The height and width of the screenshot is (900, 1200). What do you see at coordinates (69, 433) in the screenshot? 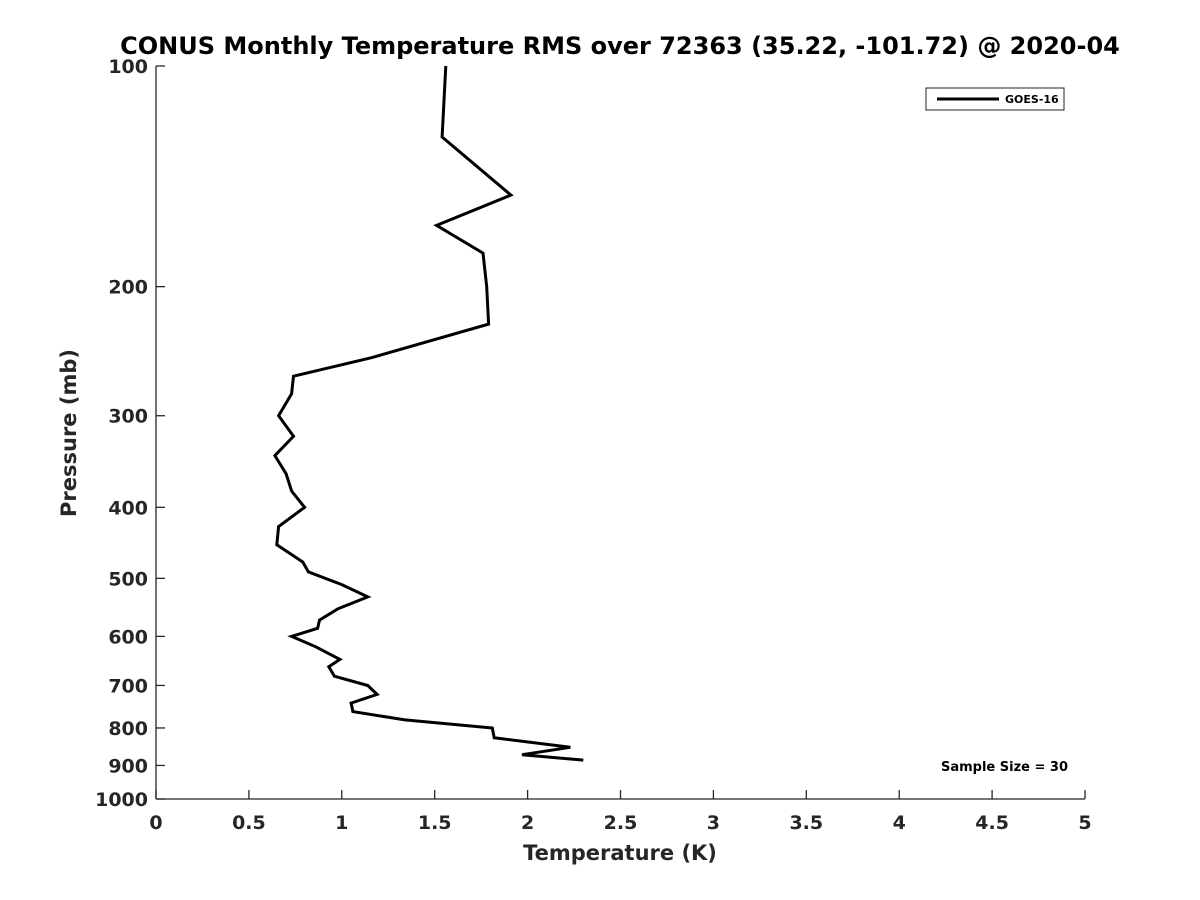
I see `y-axis-label: Pressure (mb)` at bounding box center [69, 433].